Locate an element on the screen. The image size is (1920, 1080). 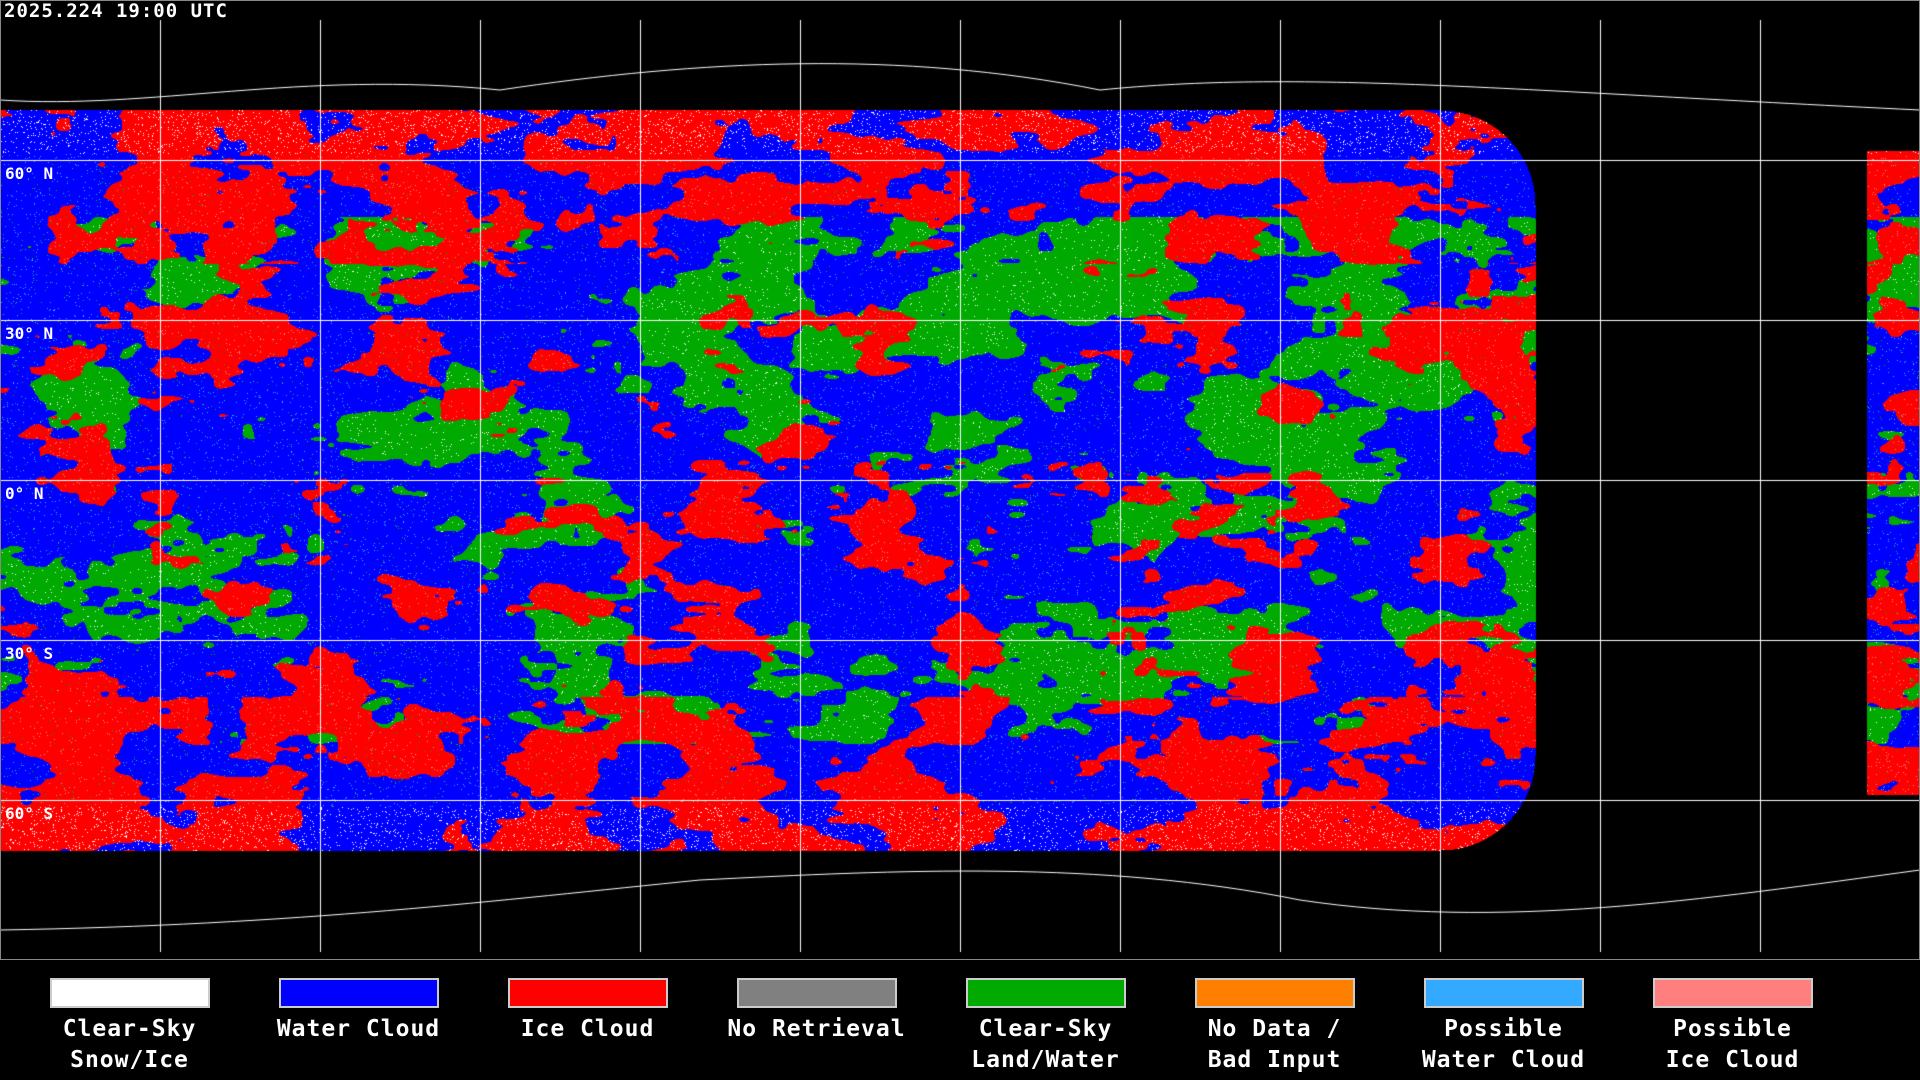
lat-label-30s: 30° S is located at coordinates (29, 653).